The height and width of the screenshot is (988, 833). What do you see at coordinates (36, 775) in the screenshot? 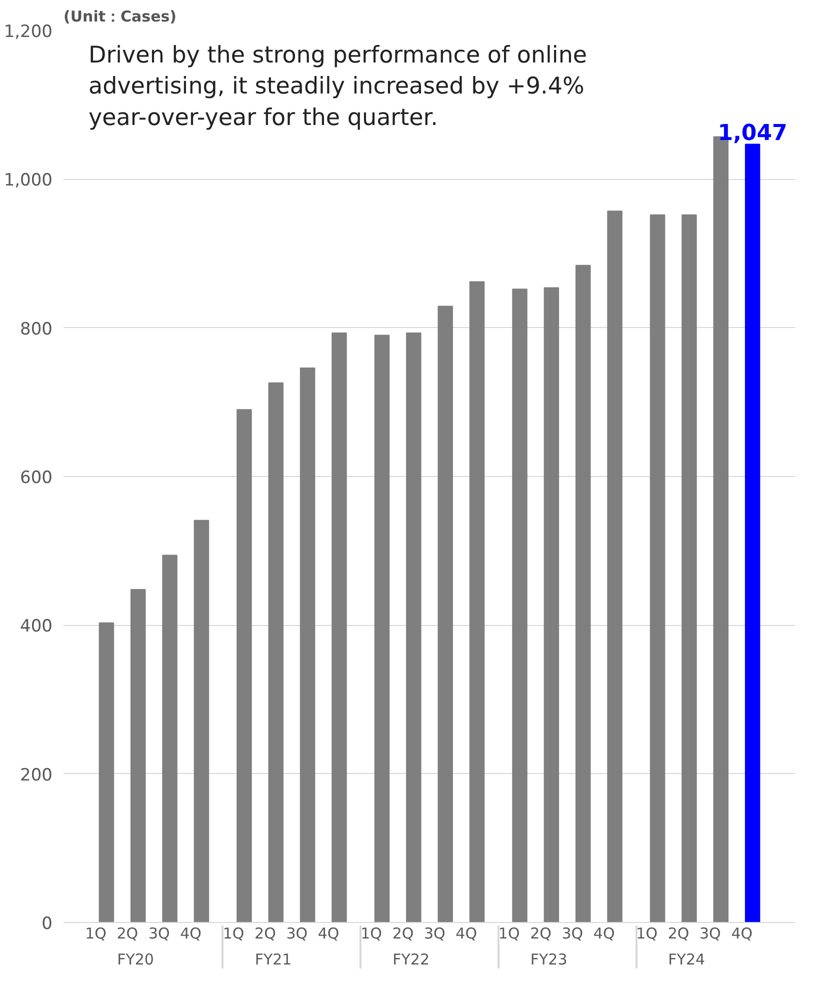
I see `y-tick-label: 200` at bounding box center [36, 775].